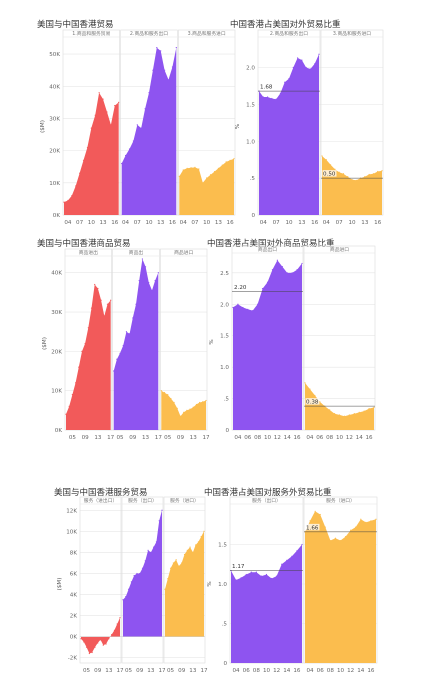 The height and width of the screenshot is (692, 445). I want to click on panel-frame, so click(184, 580).